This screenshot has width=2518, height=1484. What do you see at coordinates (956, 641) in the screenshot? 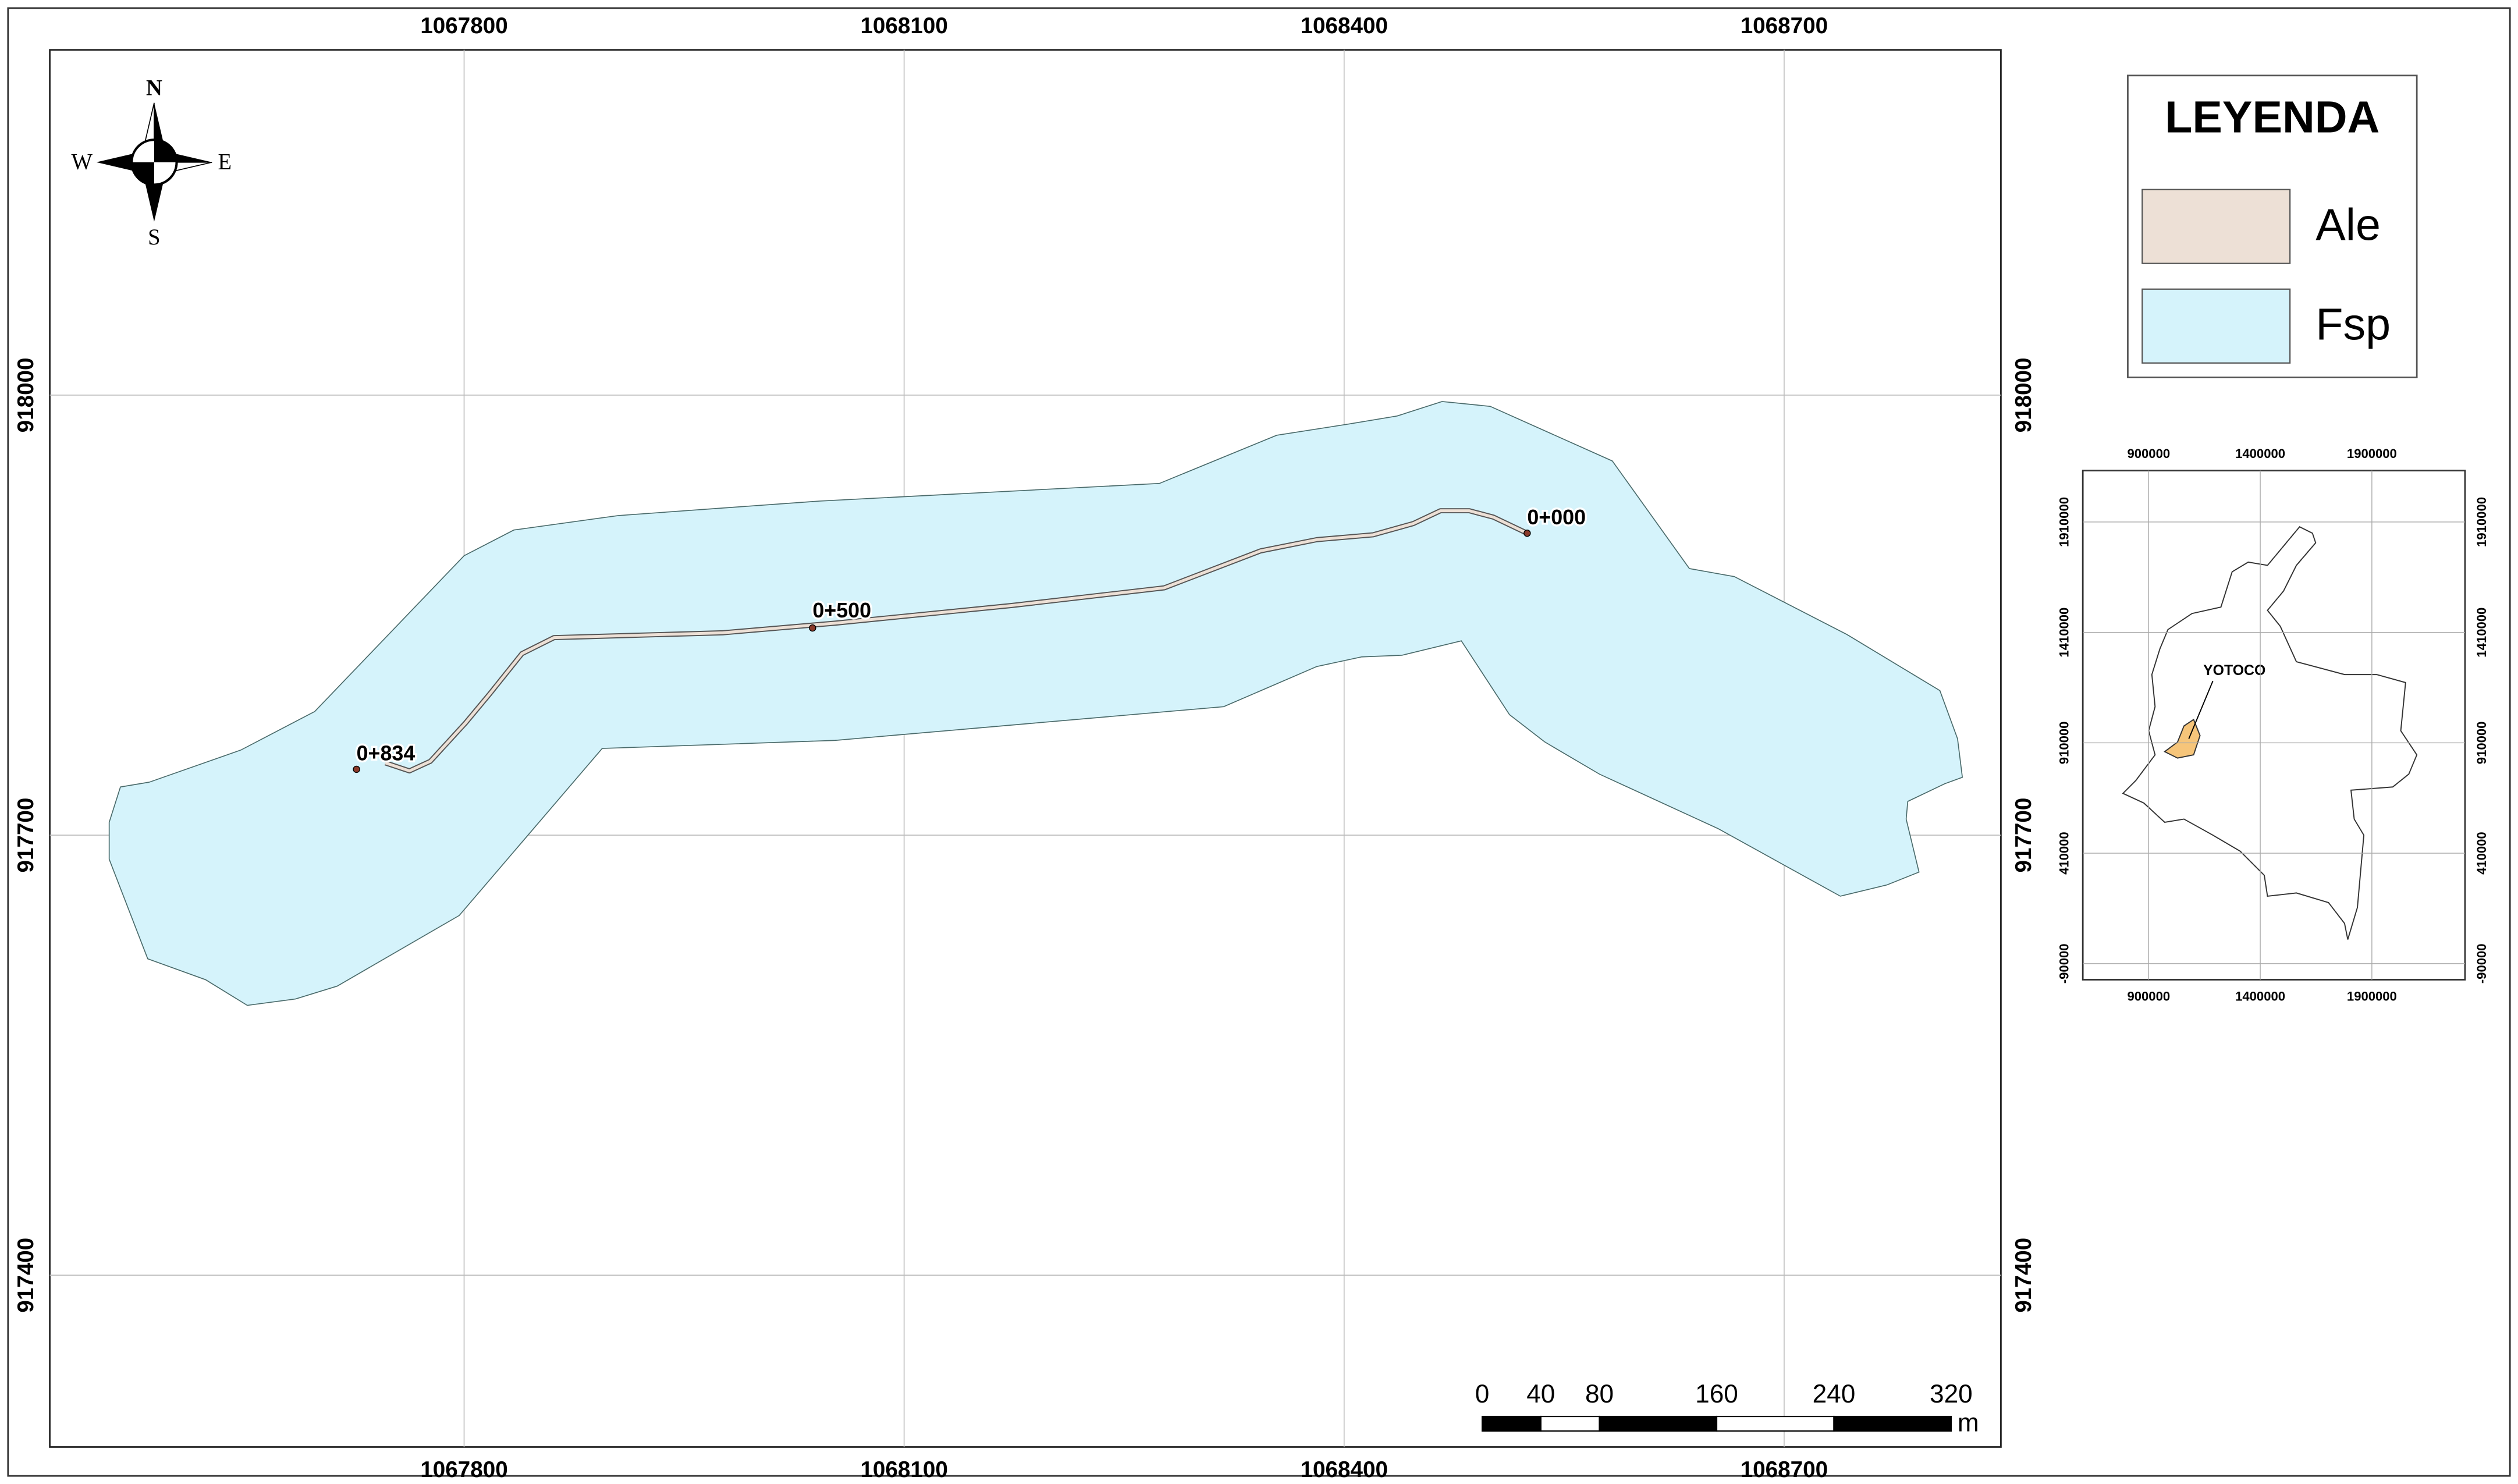
I see `road-ale-fill` at bounding box center [956, 641].